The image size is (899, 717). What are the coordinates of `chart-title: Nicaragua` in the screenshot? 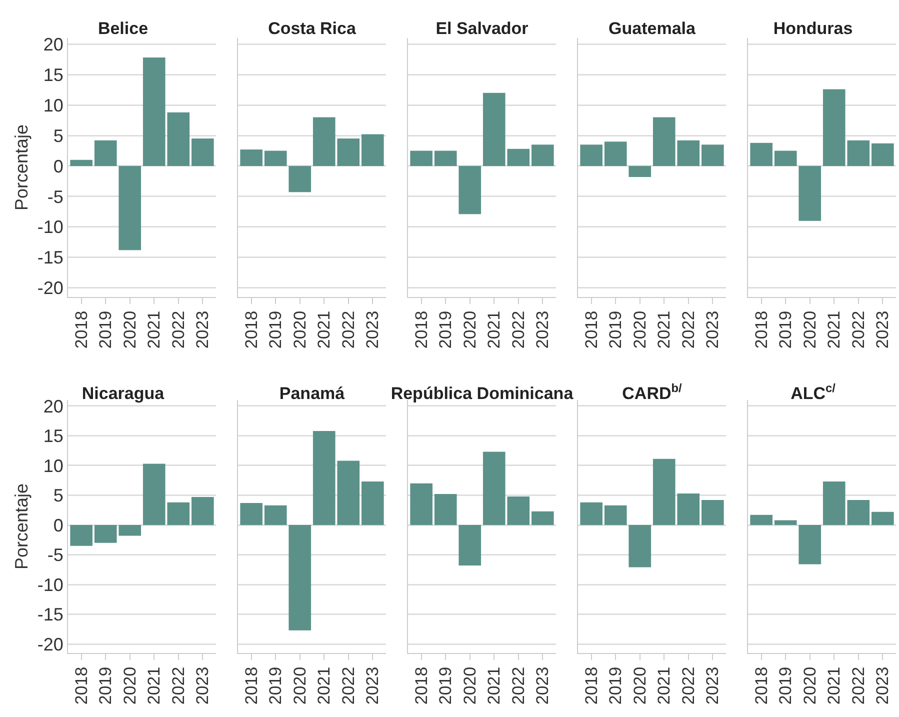 It's located at (123, 393).